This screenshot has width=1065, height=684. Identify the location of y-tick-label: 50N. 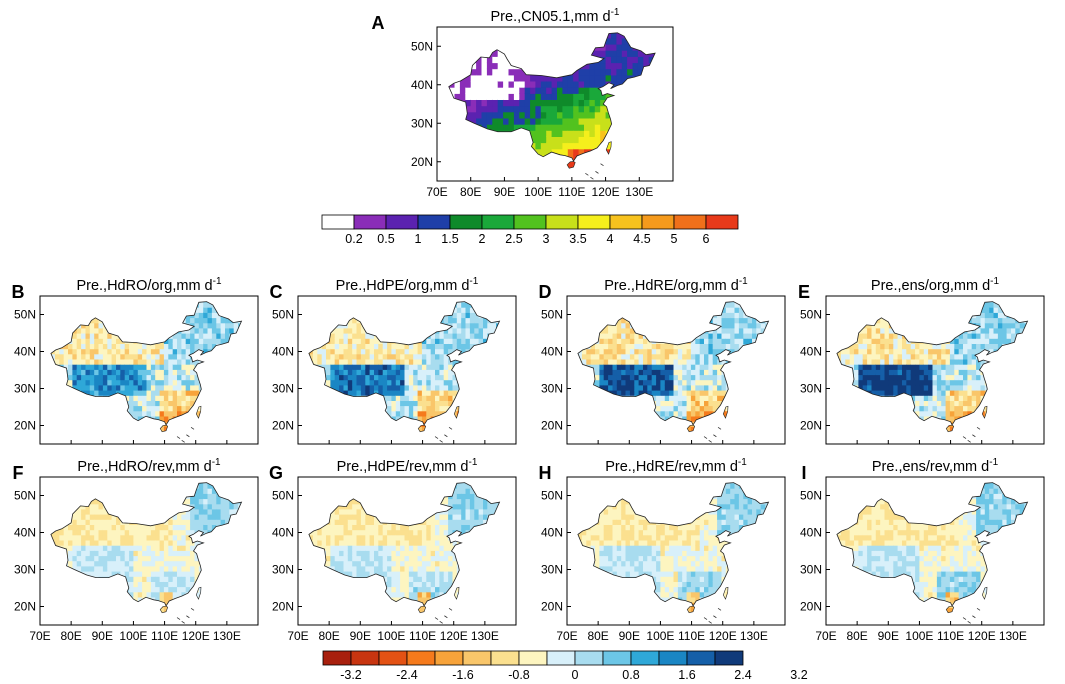
(422, 46).